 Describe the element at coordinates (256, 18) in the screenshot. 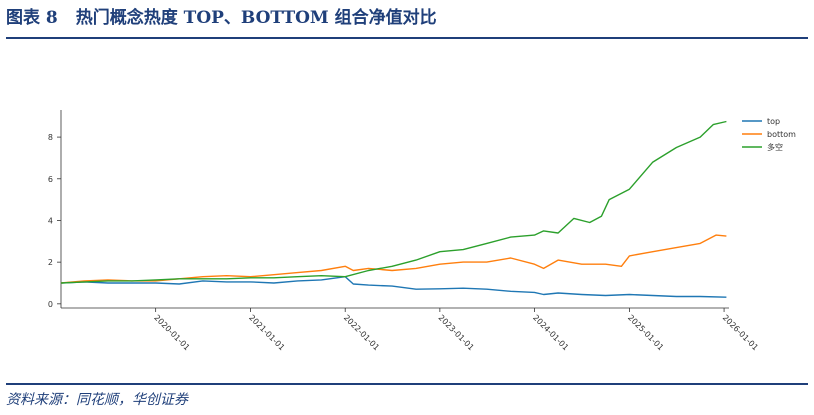

I see `figure-title-text: 热门概念热度 TOP、BOTTOM 组合净值对比` at that location.